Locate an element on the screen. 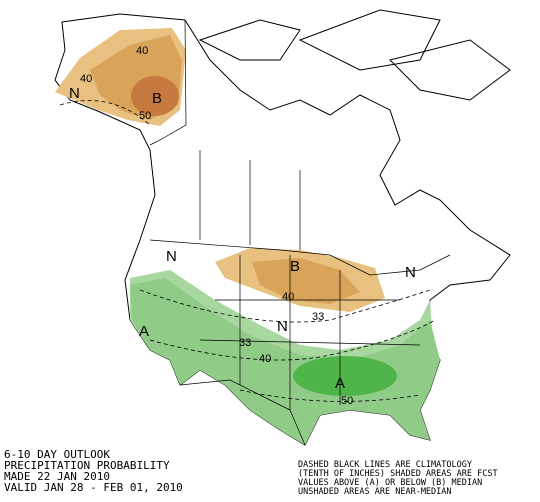 The height and width of the screenshot is (502, 540). info-line: PRECIPITATION PROBABILITY is located at coordinates (87, 465).